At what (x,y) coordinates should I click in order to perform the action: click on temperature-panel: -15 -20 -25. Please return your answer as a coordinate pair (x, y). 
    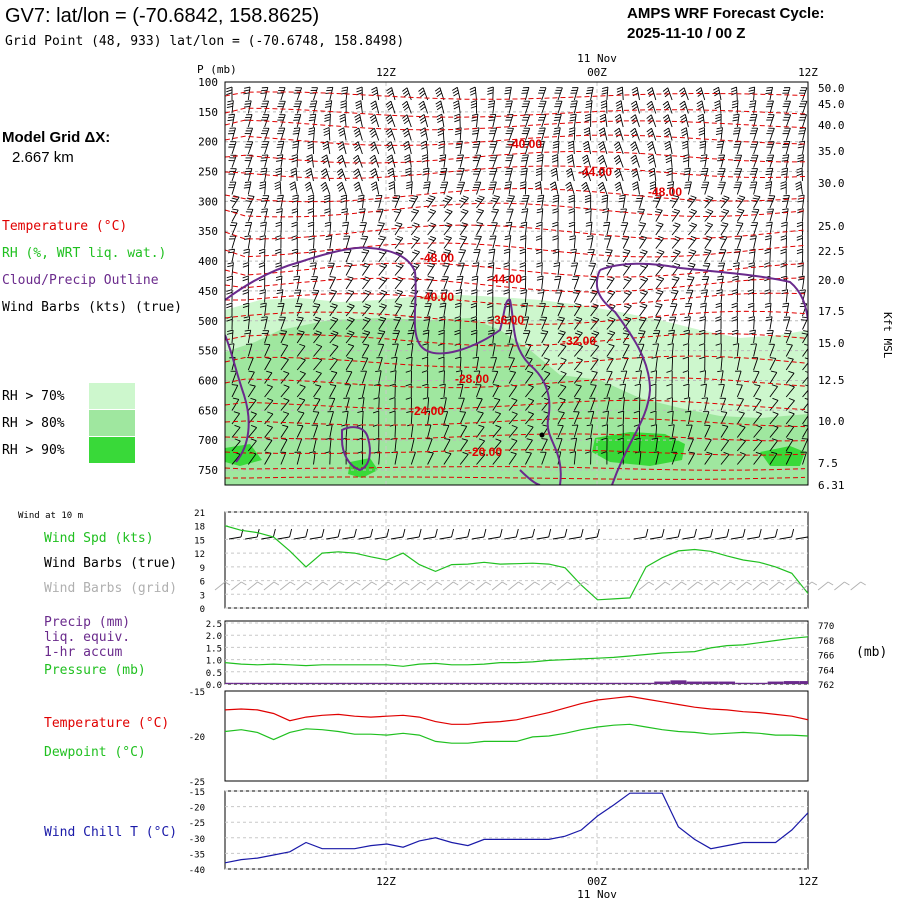
    Looking at the image, I should click on (499, 738).